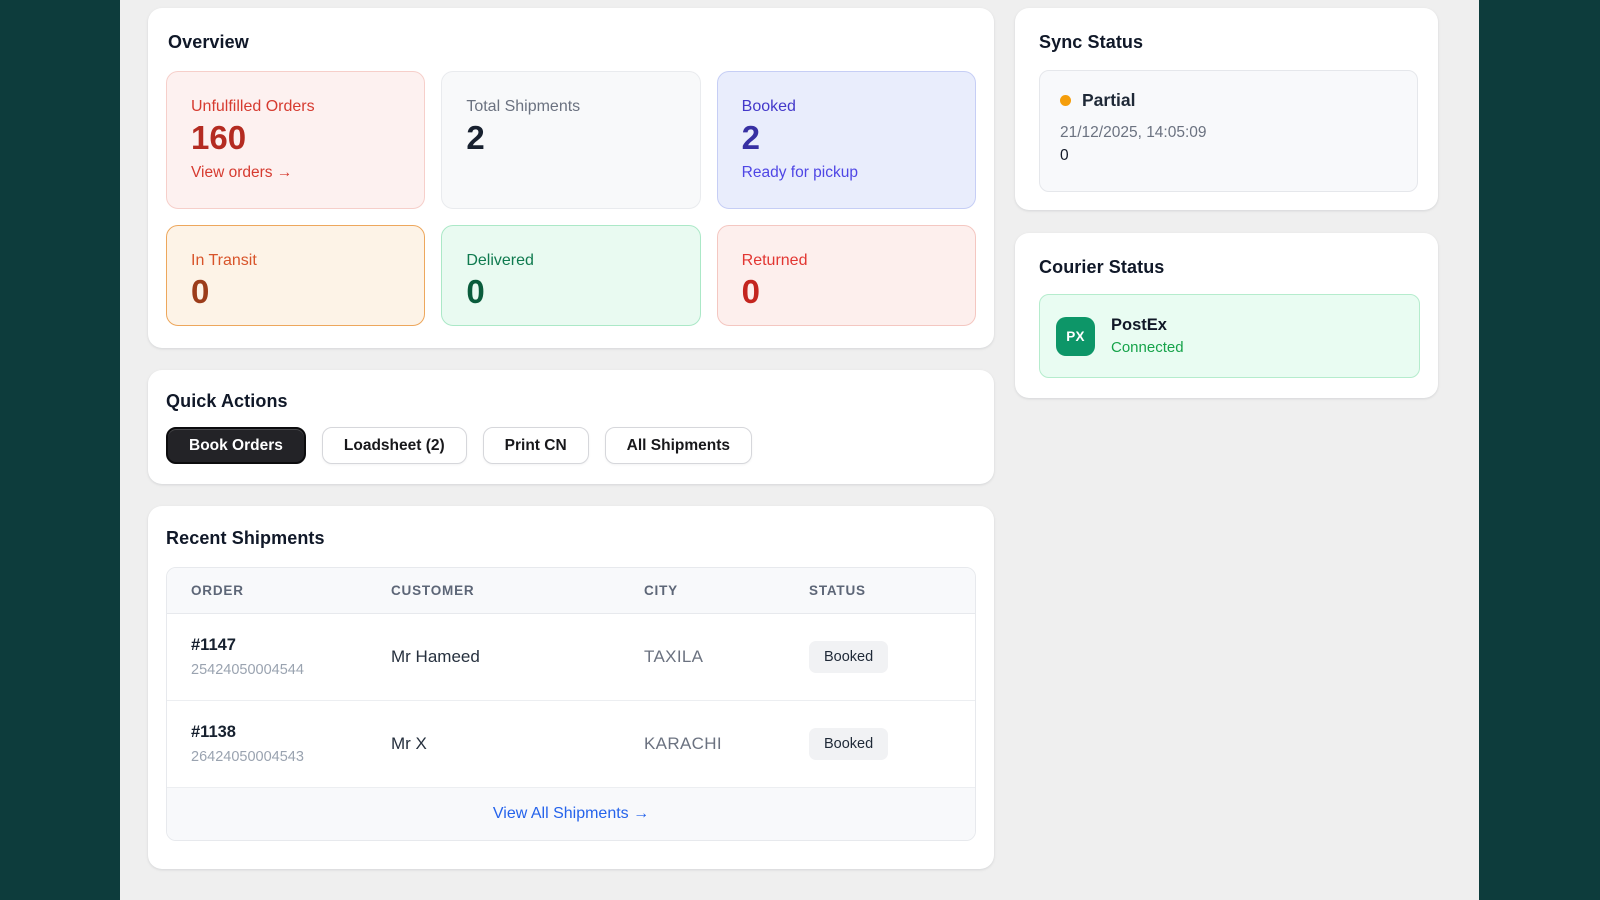 Image resolution: width=1600 pixels, height=900 pixels. What do you see at coordinates (433, 590) in the screenshot?
I see `column-header-customer: CUSTOMER` at bounding box center [433, 590].